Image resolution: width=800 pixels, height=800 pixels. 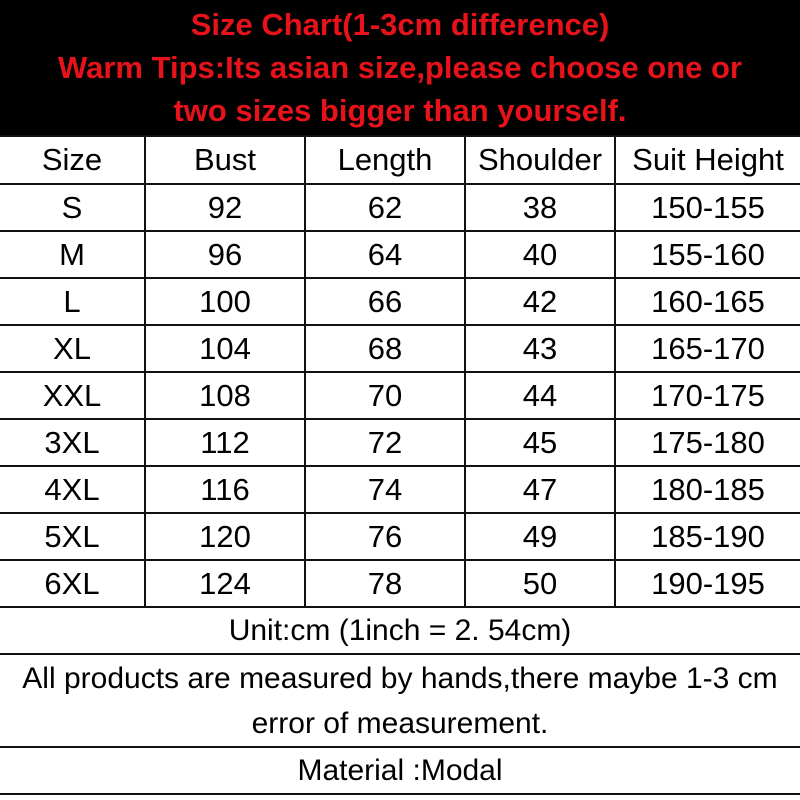 I want to click on table-row: XXL 108 70 44 170-175, so click(x=400, y=395).